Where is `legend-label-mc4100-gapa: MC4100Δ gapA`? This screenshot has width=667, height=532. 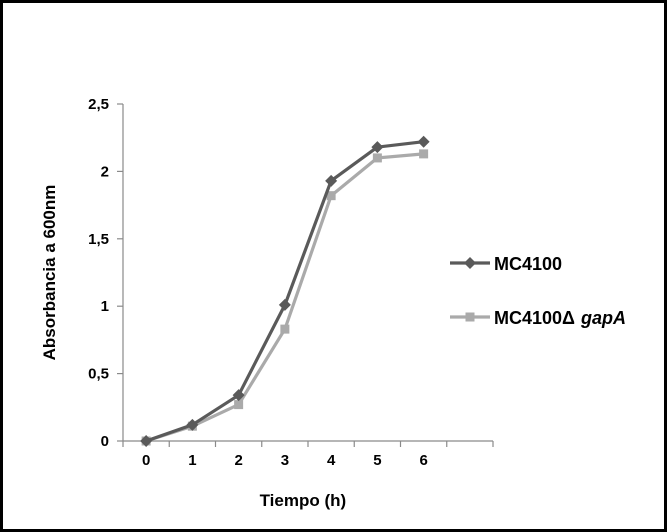
legend-label-mc4100-gapa: MC4100Δ gapA is located at coordinates (560, 318).